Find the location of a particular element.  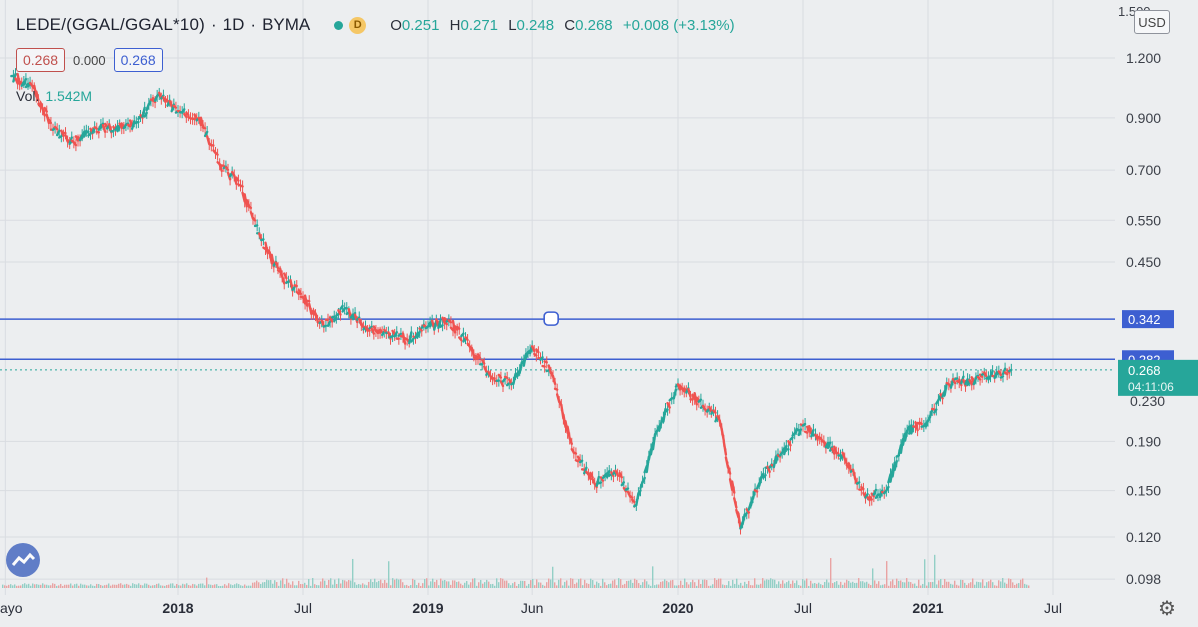

change-value: +0.008 (+3.13%) is located at coordinates (678, 25).